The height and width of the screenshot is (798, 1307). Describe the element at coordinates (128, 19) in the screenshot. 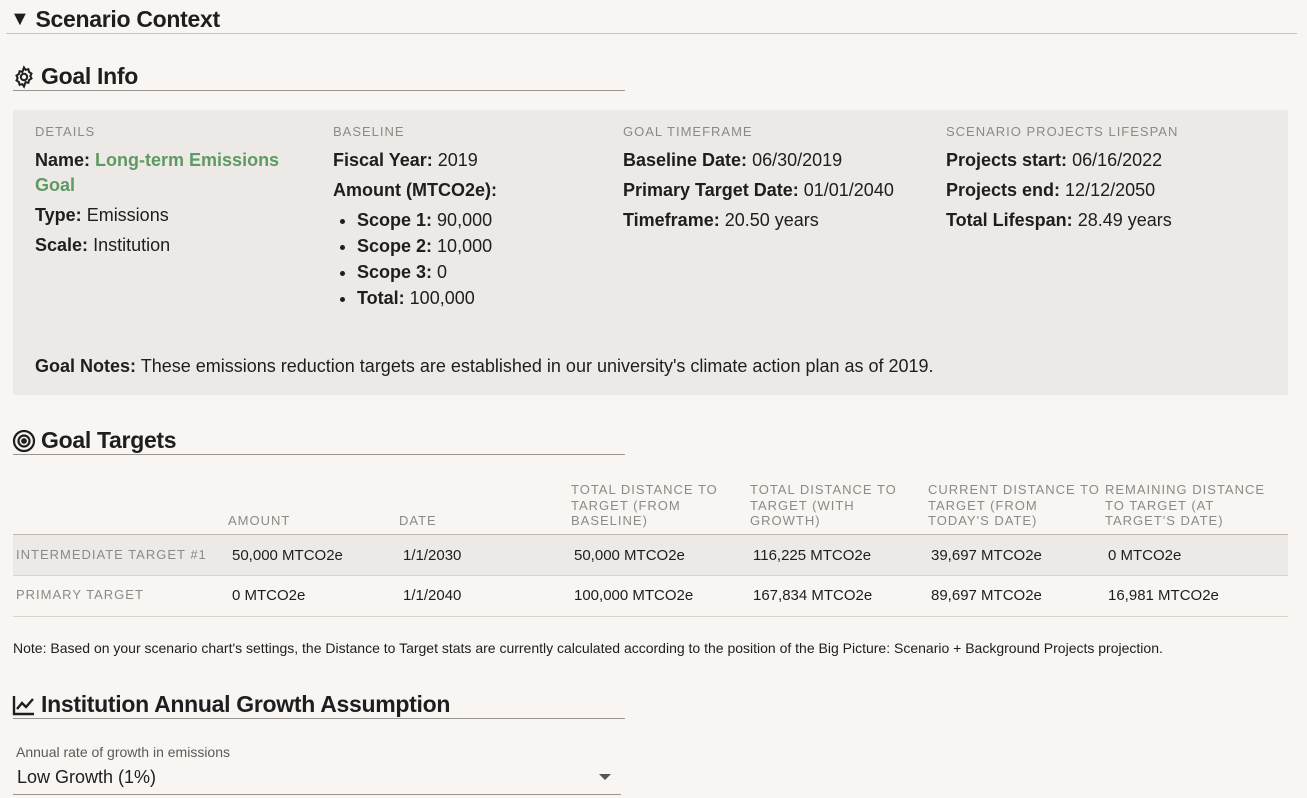

I see `scenario-context-title: Scenario Context` at that location.